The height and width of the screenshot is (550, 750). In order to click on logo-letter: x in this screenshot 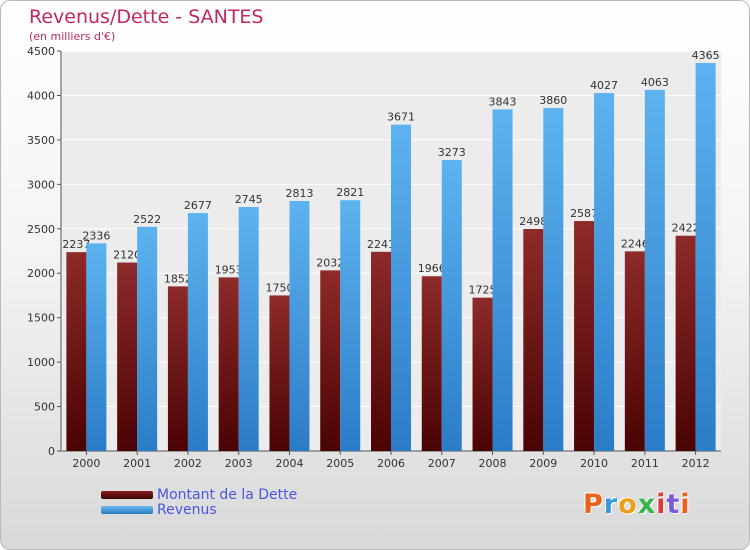, I will do `click(647, 504)`.